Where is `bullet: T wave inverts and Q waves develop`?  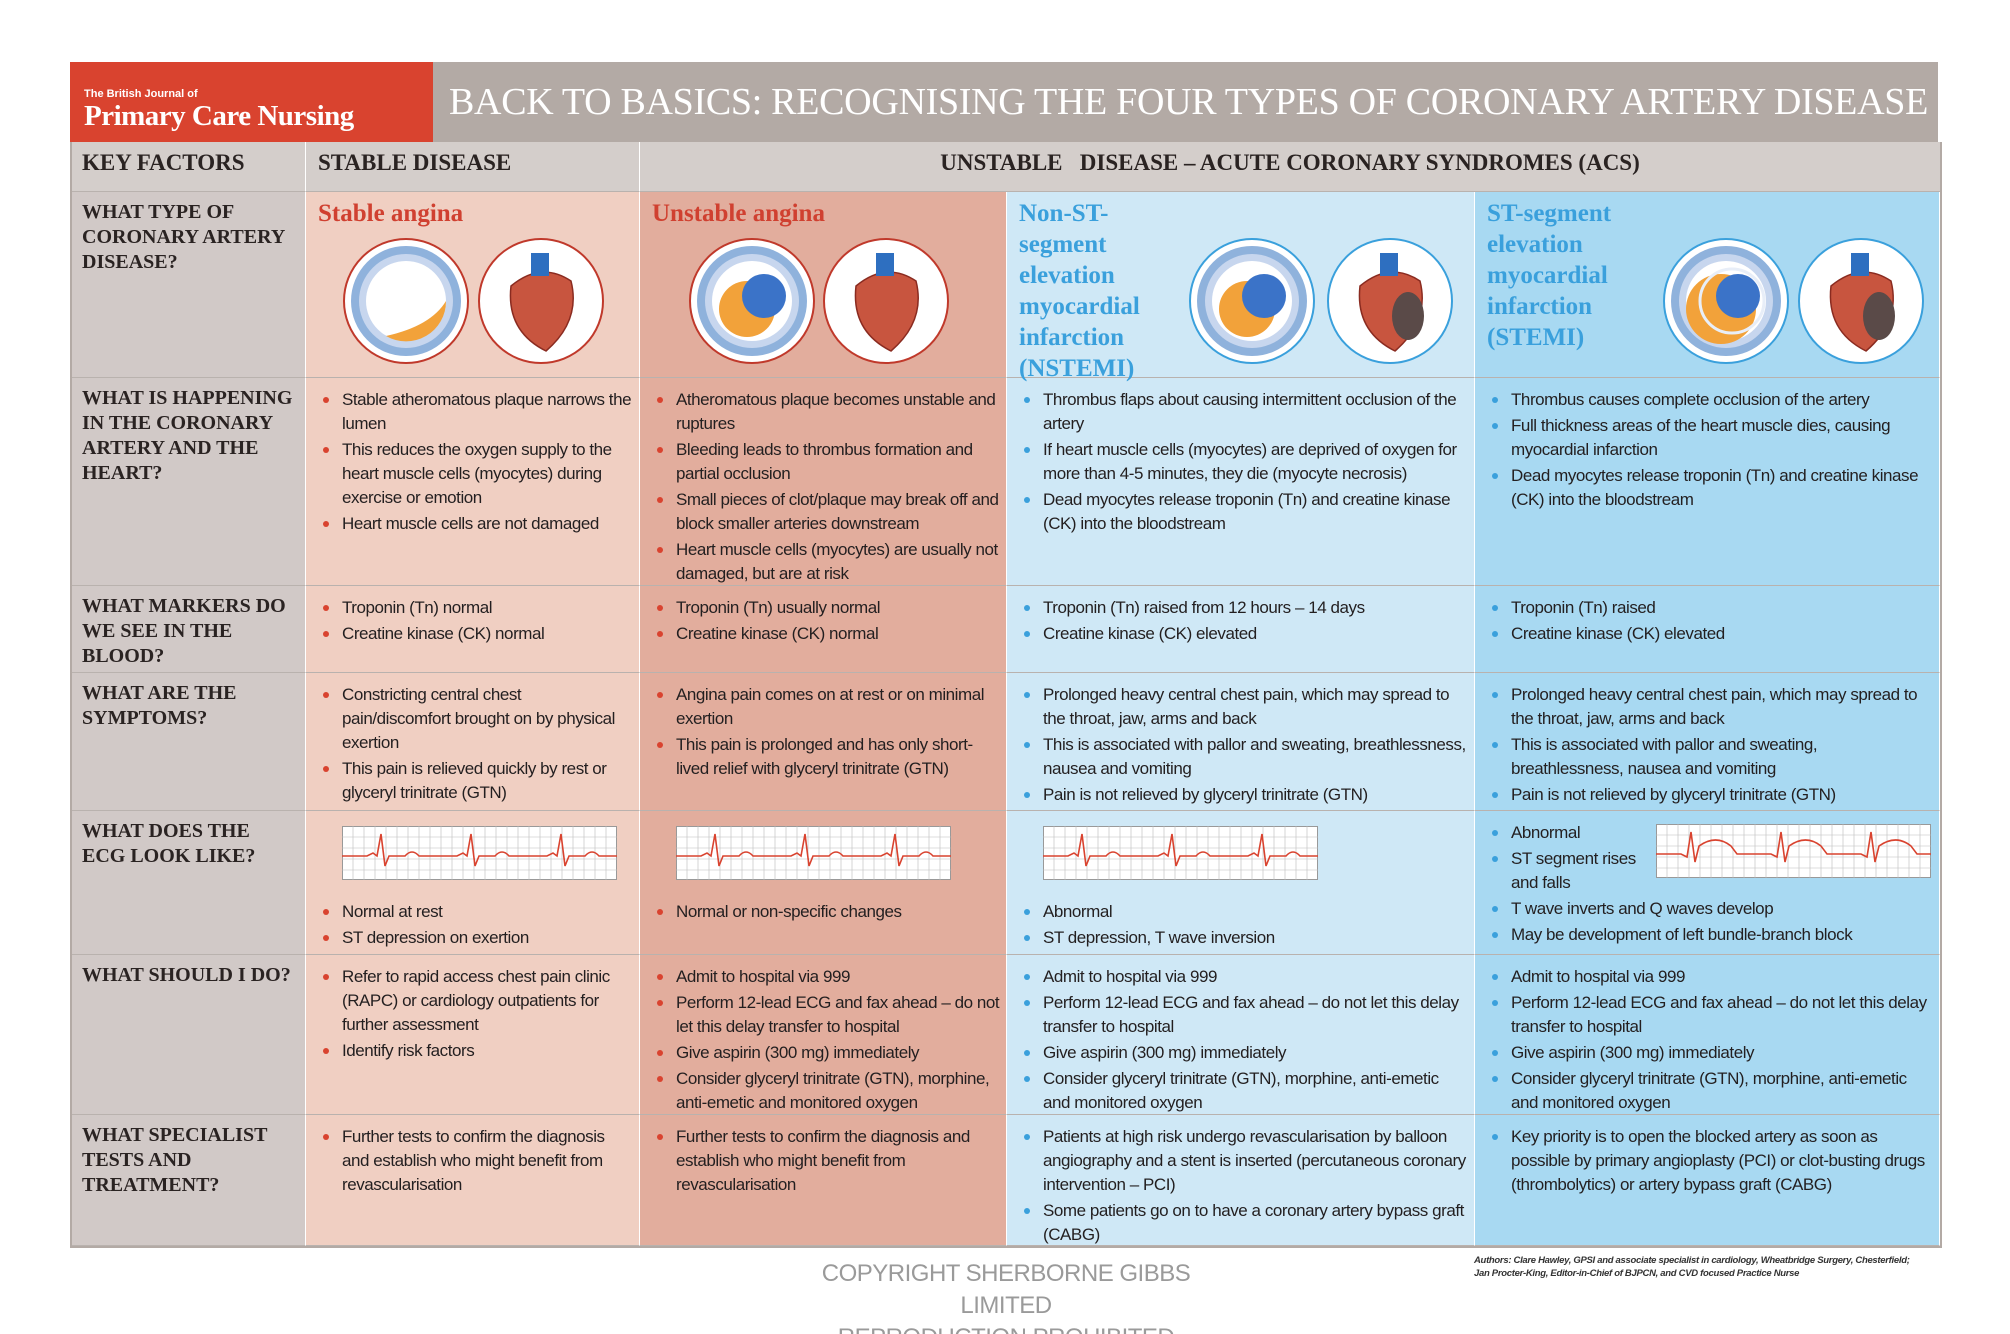
bullet: T wave inverts and Q waves develop is located at coordinates (1712, 909).